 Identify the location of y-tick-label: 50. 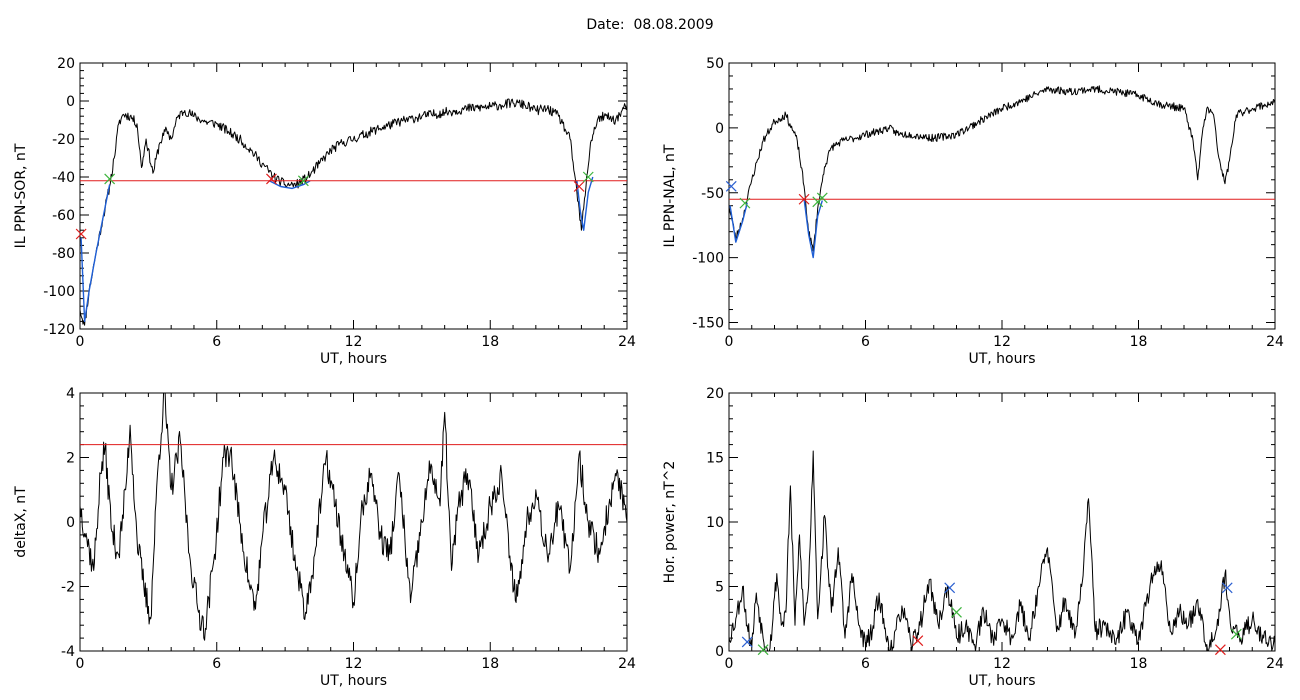
(715, 64).